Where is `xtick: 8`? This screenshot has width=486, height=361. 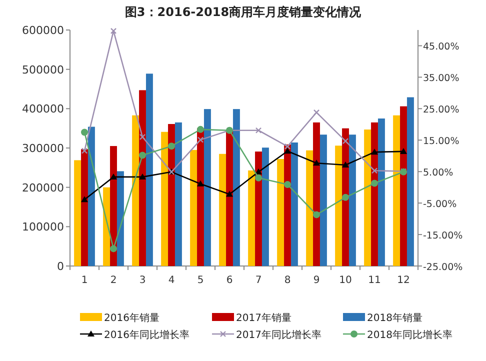
xtick: 8 is located at coordinates (287, 280).